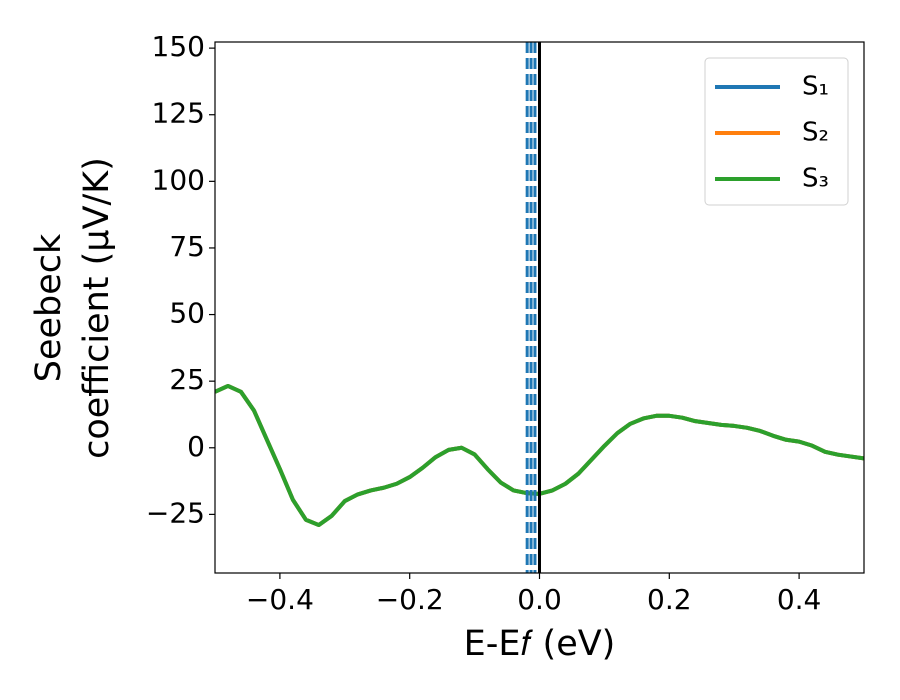  What do you see at coordinates (540, 644) in the screenshot?
I see `x-axis-label: E-E𝑓 (eV)` at bounding box center [540, 644].